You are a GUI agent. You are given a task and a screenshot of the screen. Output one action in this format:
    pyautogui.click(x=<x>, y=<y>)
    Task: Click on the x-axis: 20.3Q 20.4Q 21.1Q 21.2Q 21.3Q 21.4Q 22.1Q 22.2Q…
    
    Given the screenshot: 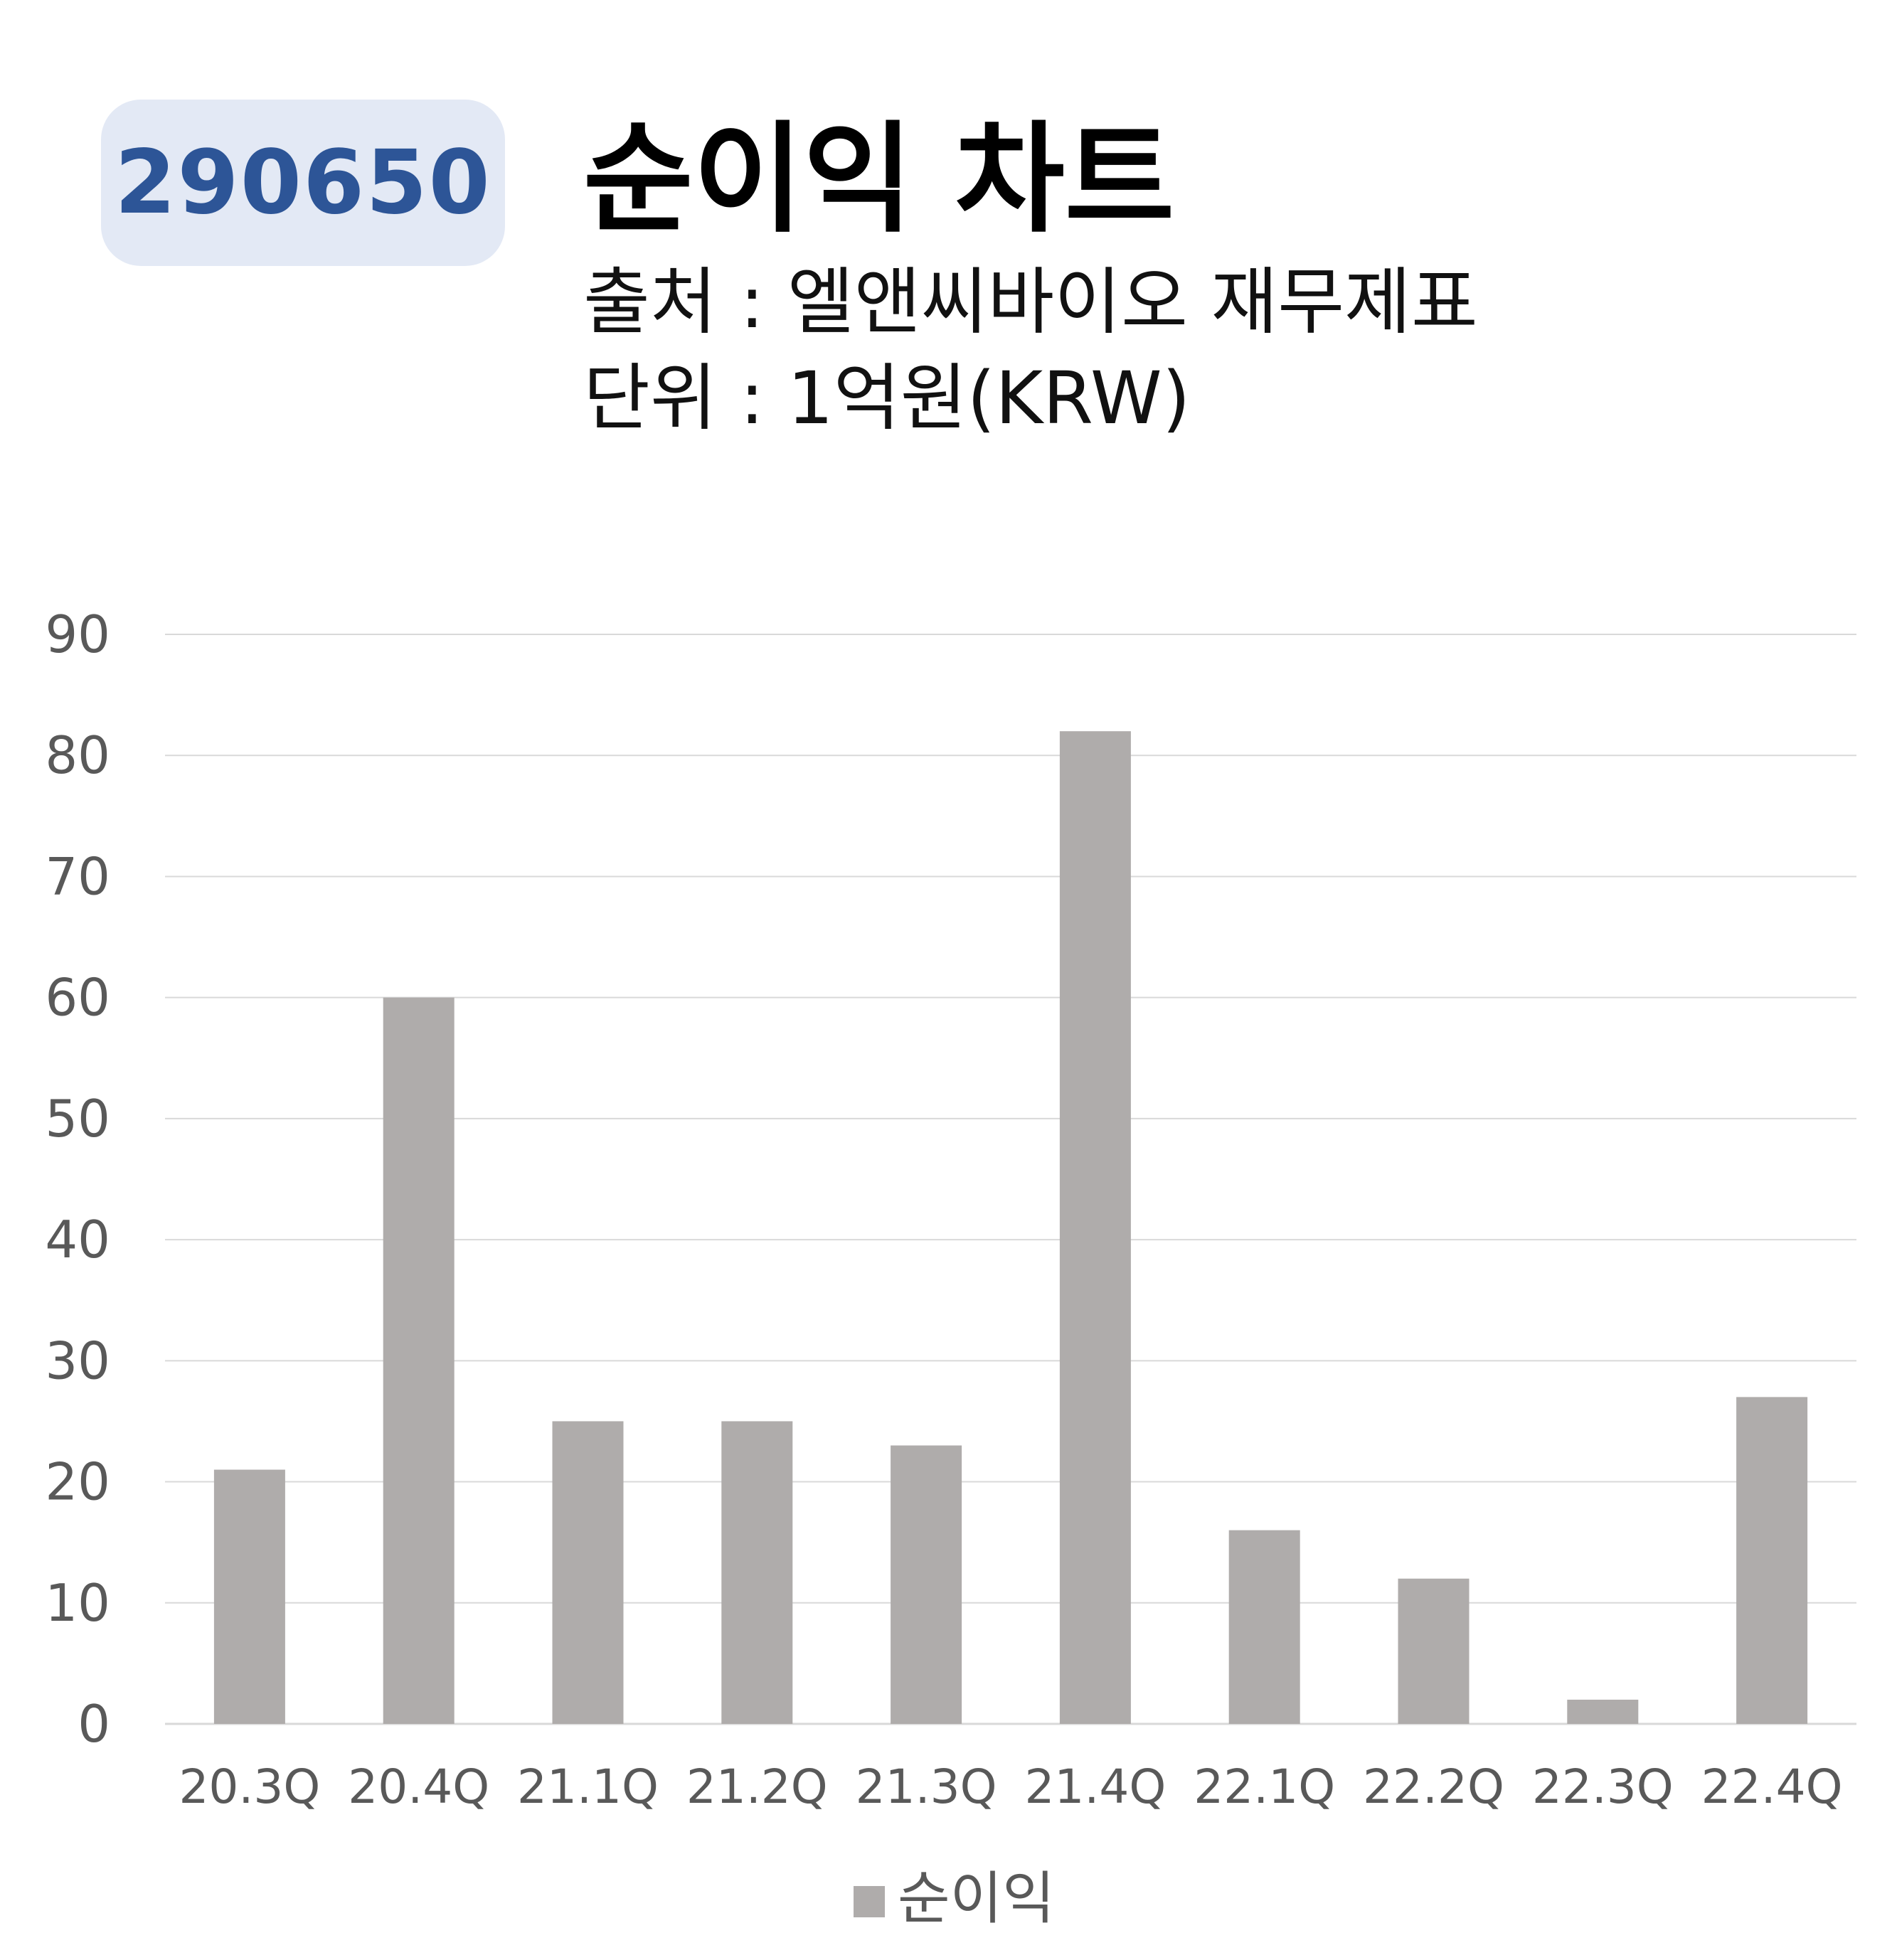 What is the action you would take?
    pyautogui.click(x=1010, y=1786)
    